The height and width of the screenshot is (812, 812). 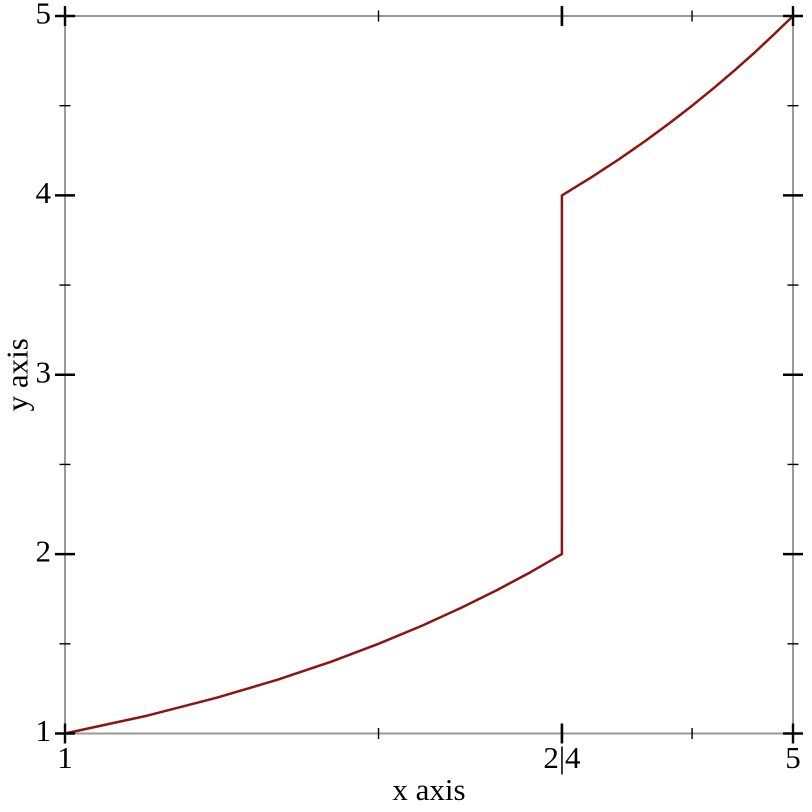 What do you see at coordinates (44, 192) in the screenshot?
I see `y-tick-label: 4` at bounding box center [44, 192].